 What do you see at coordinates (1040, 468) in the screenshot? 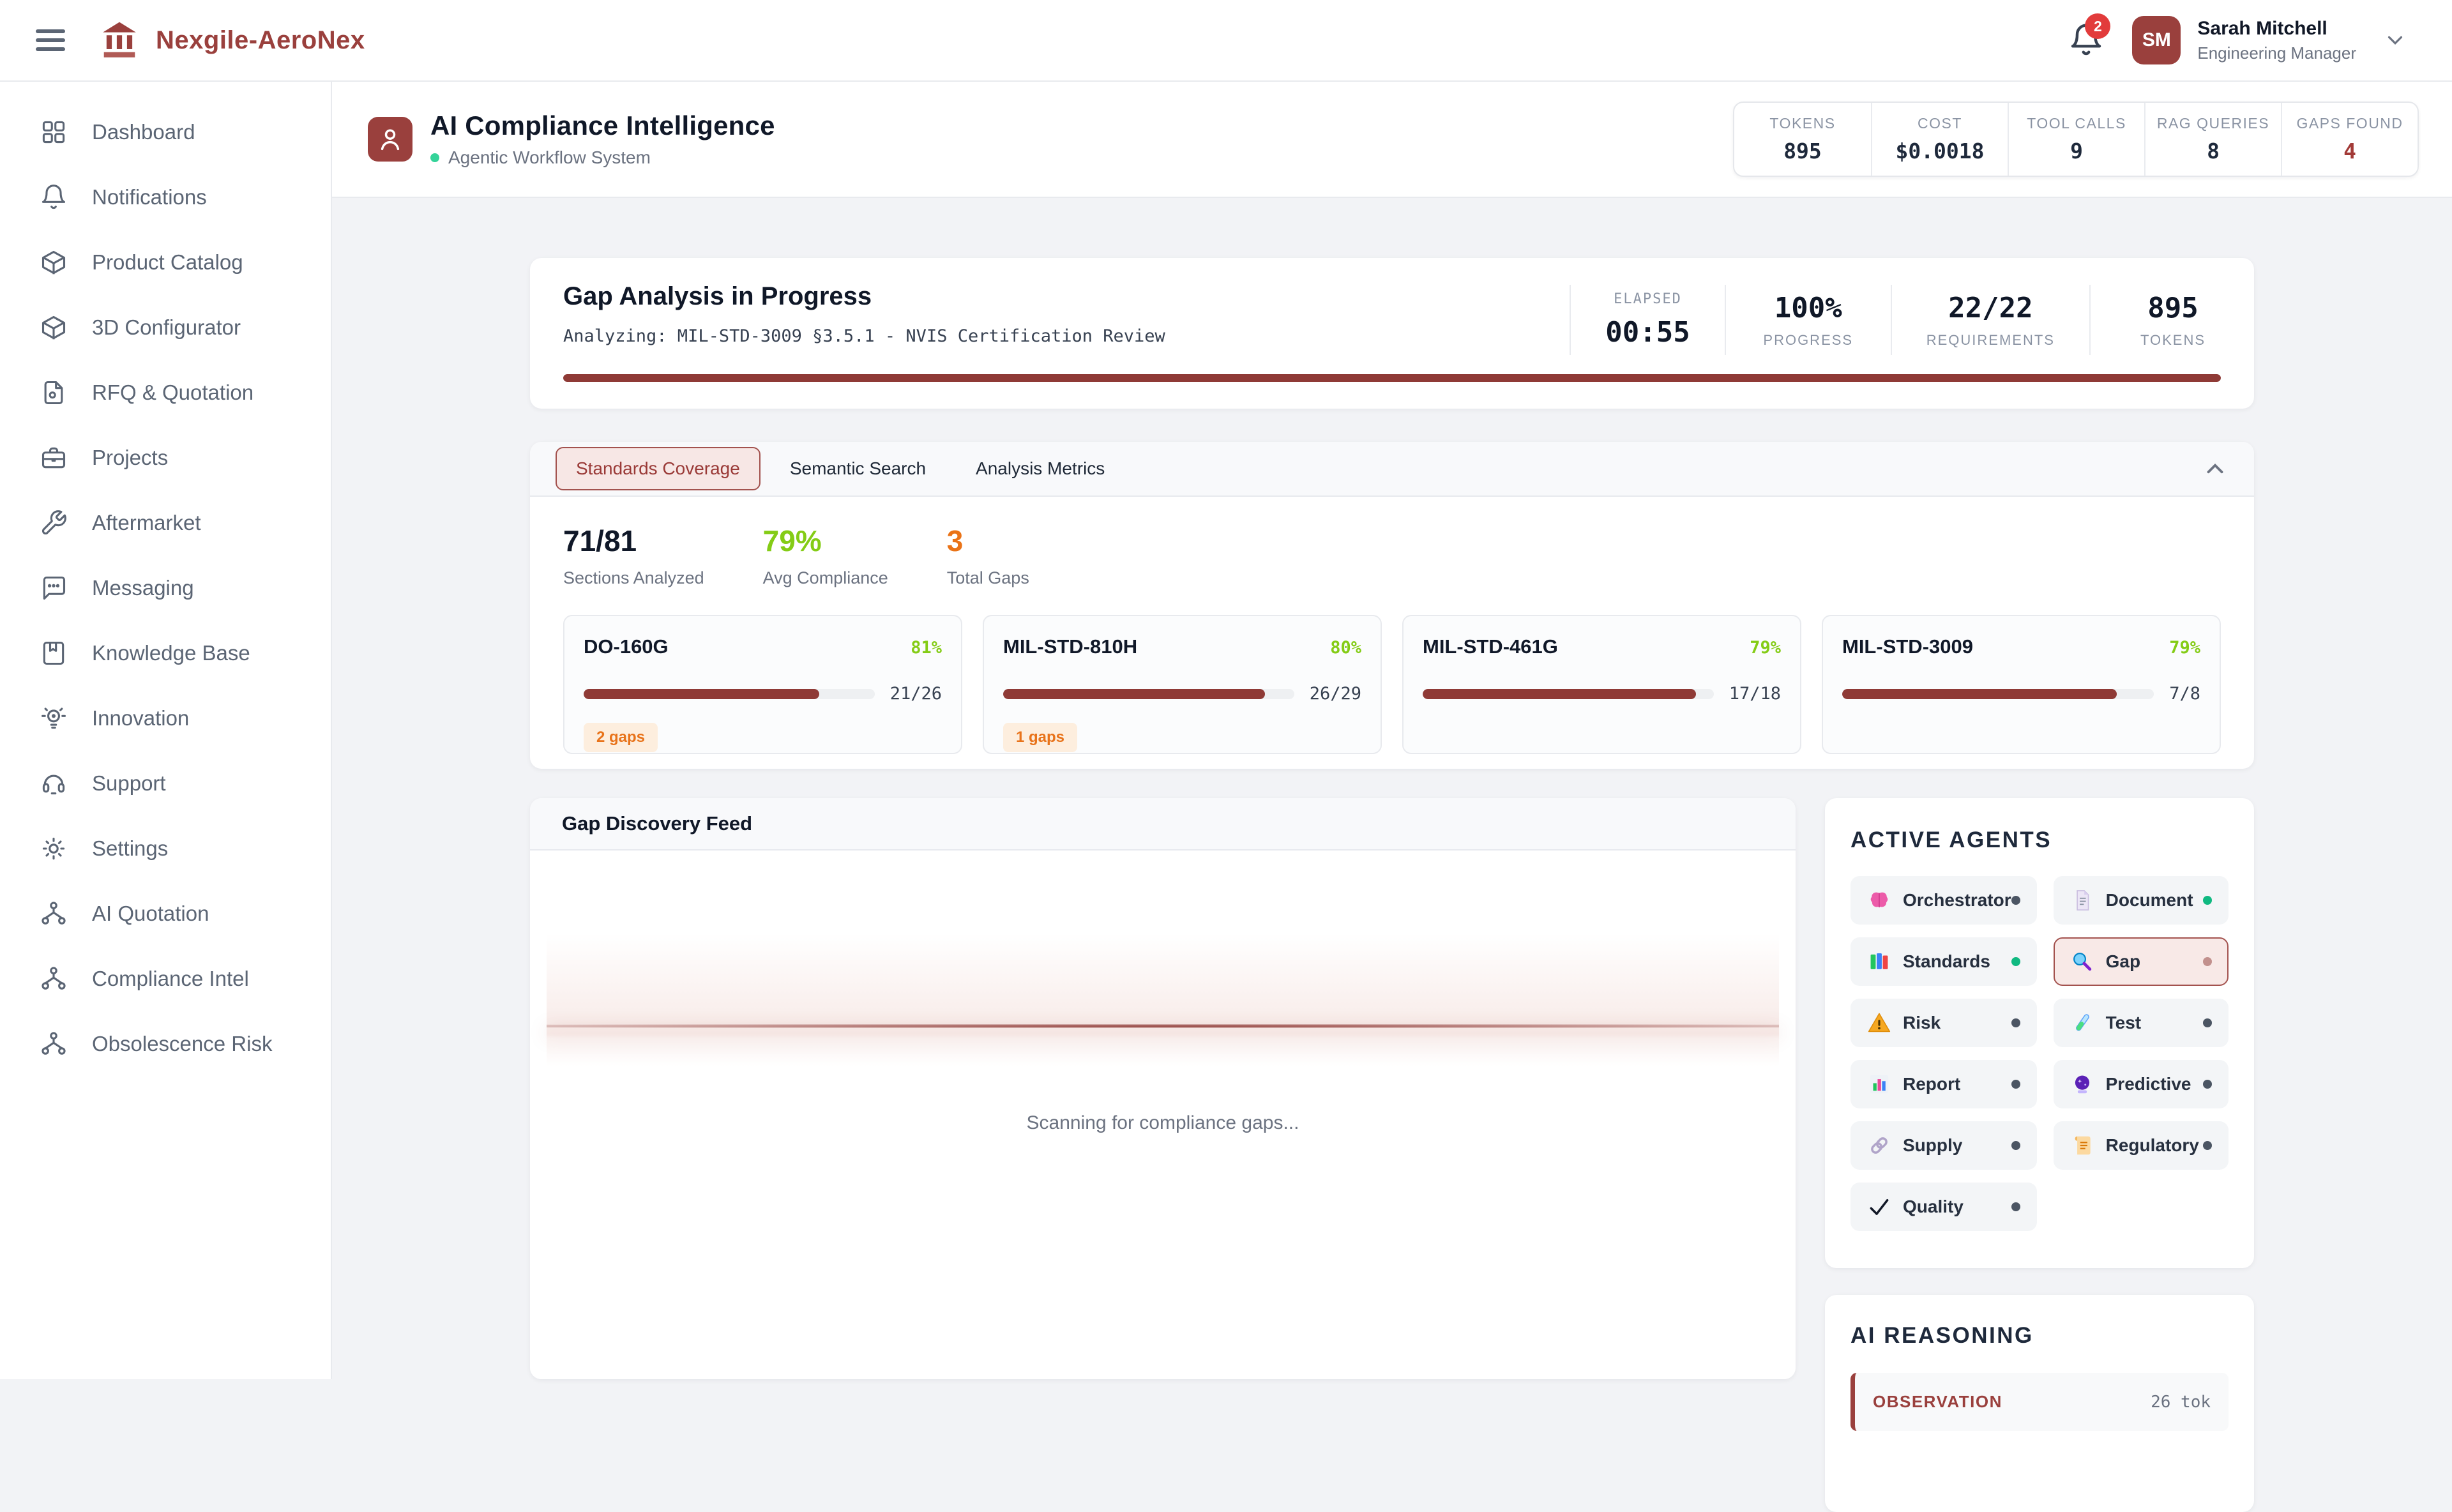
I see `tab-analysis-metrics: Analysis Metrics` at bounding box center [1040, 468].